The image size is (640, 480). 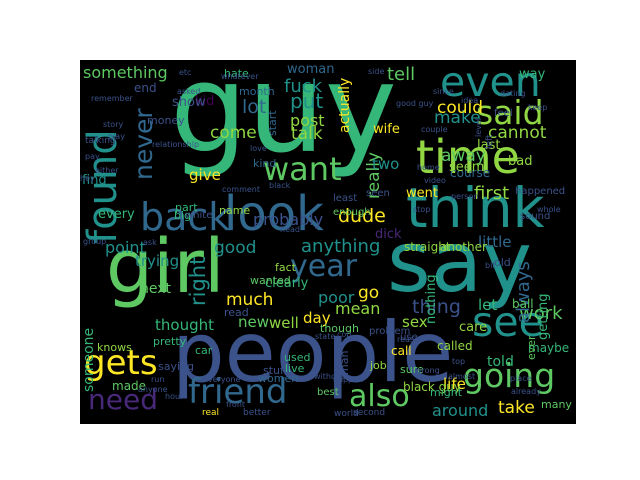 What do you see at coordinates (538, 107) in the screenshot?
I see `word-keep: keep` at bounding box center [538, 107].